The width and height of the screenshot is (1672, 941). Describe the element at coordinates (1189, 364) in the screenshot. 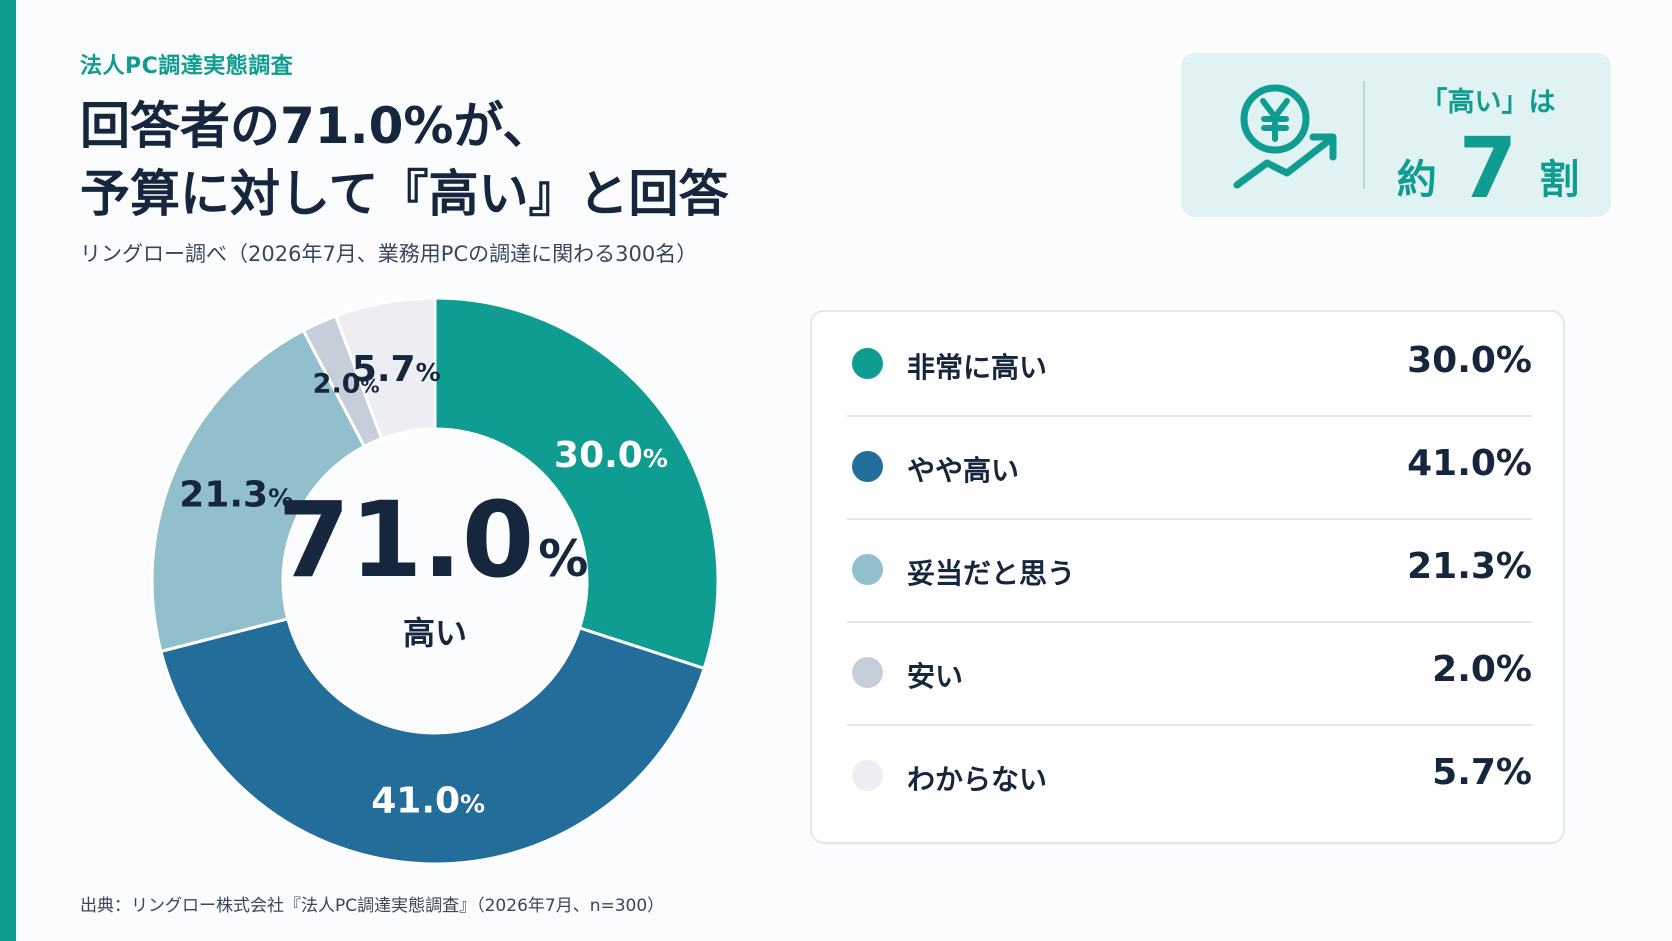

I see `legend-item-0: 非常に高い 30.0%` at that location.